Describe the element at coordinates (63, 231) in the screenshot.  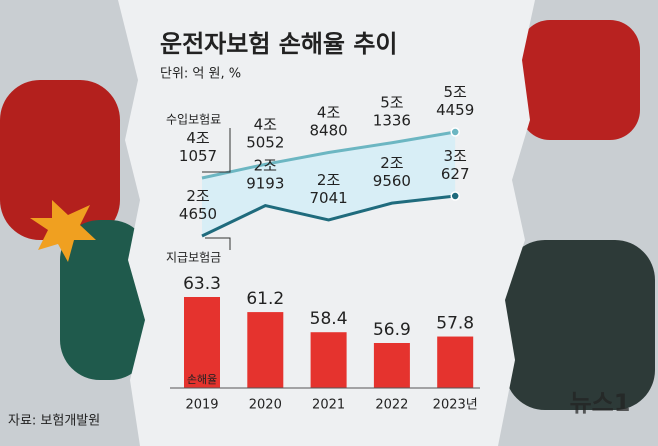
I see `crash-icon` at that location.